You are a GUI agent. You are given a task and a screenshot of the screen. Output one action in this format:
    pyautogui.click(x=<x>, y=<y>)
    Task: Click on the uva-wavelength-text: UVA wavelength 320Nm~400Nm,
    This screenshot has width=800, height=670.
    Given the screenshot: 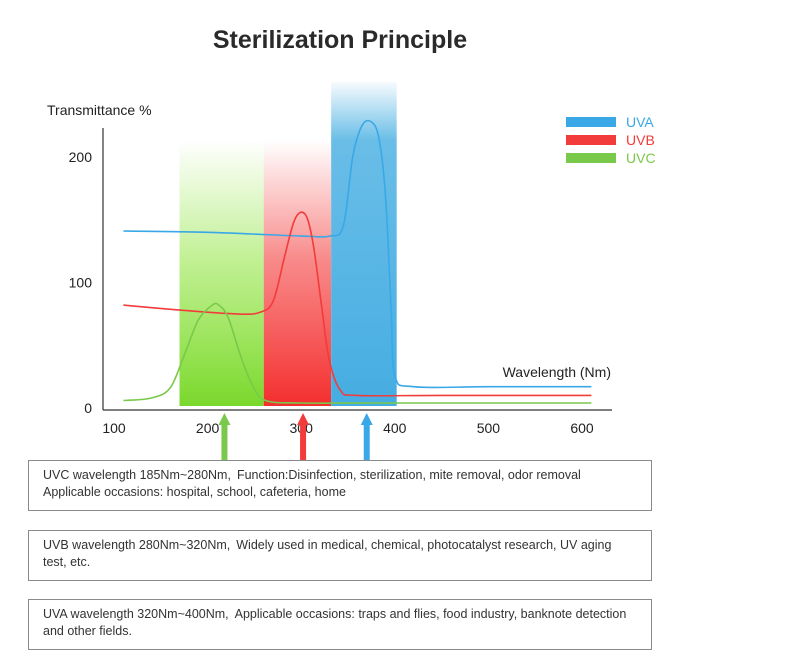 What is the action you would take?
    pyautogui.click(x=136, y=614)
    